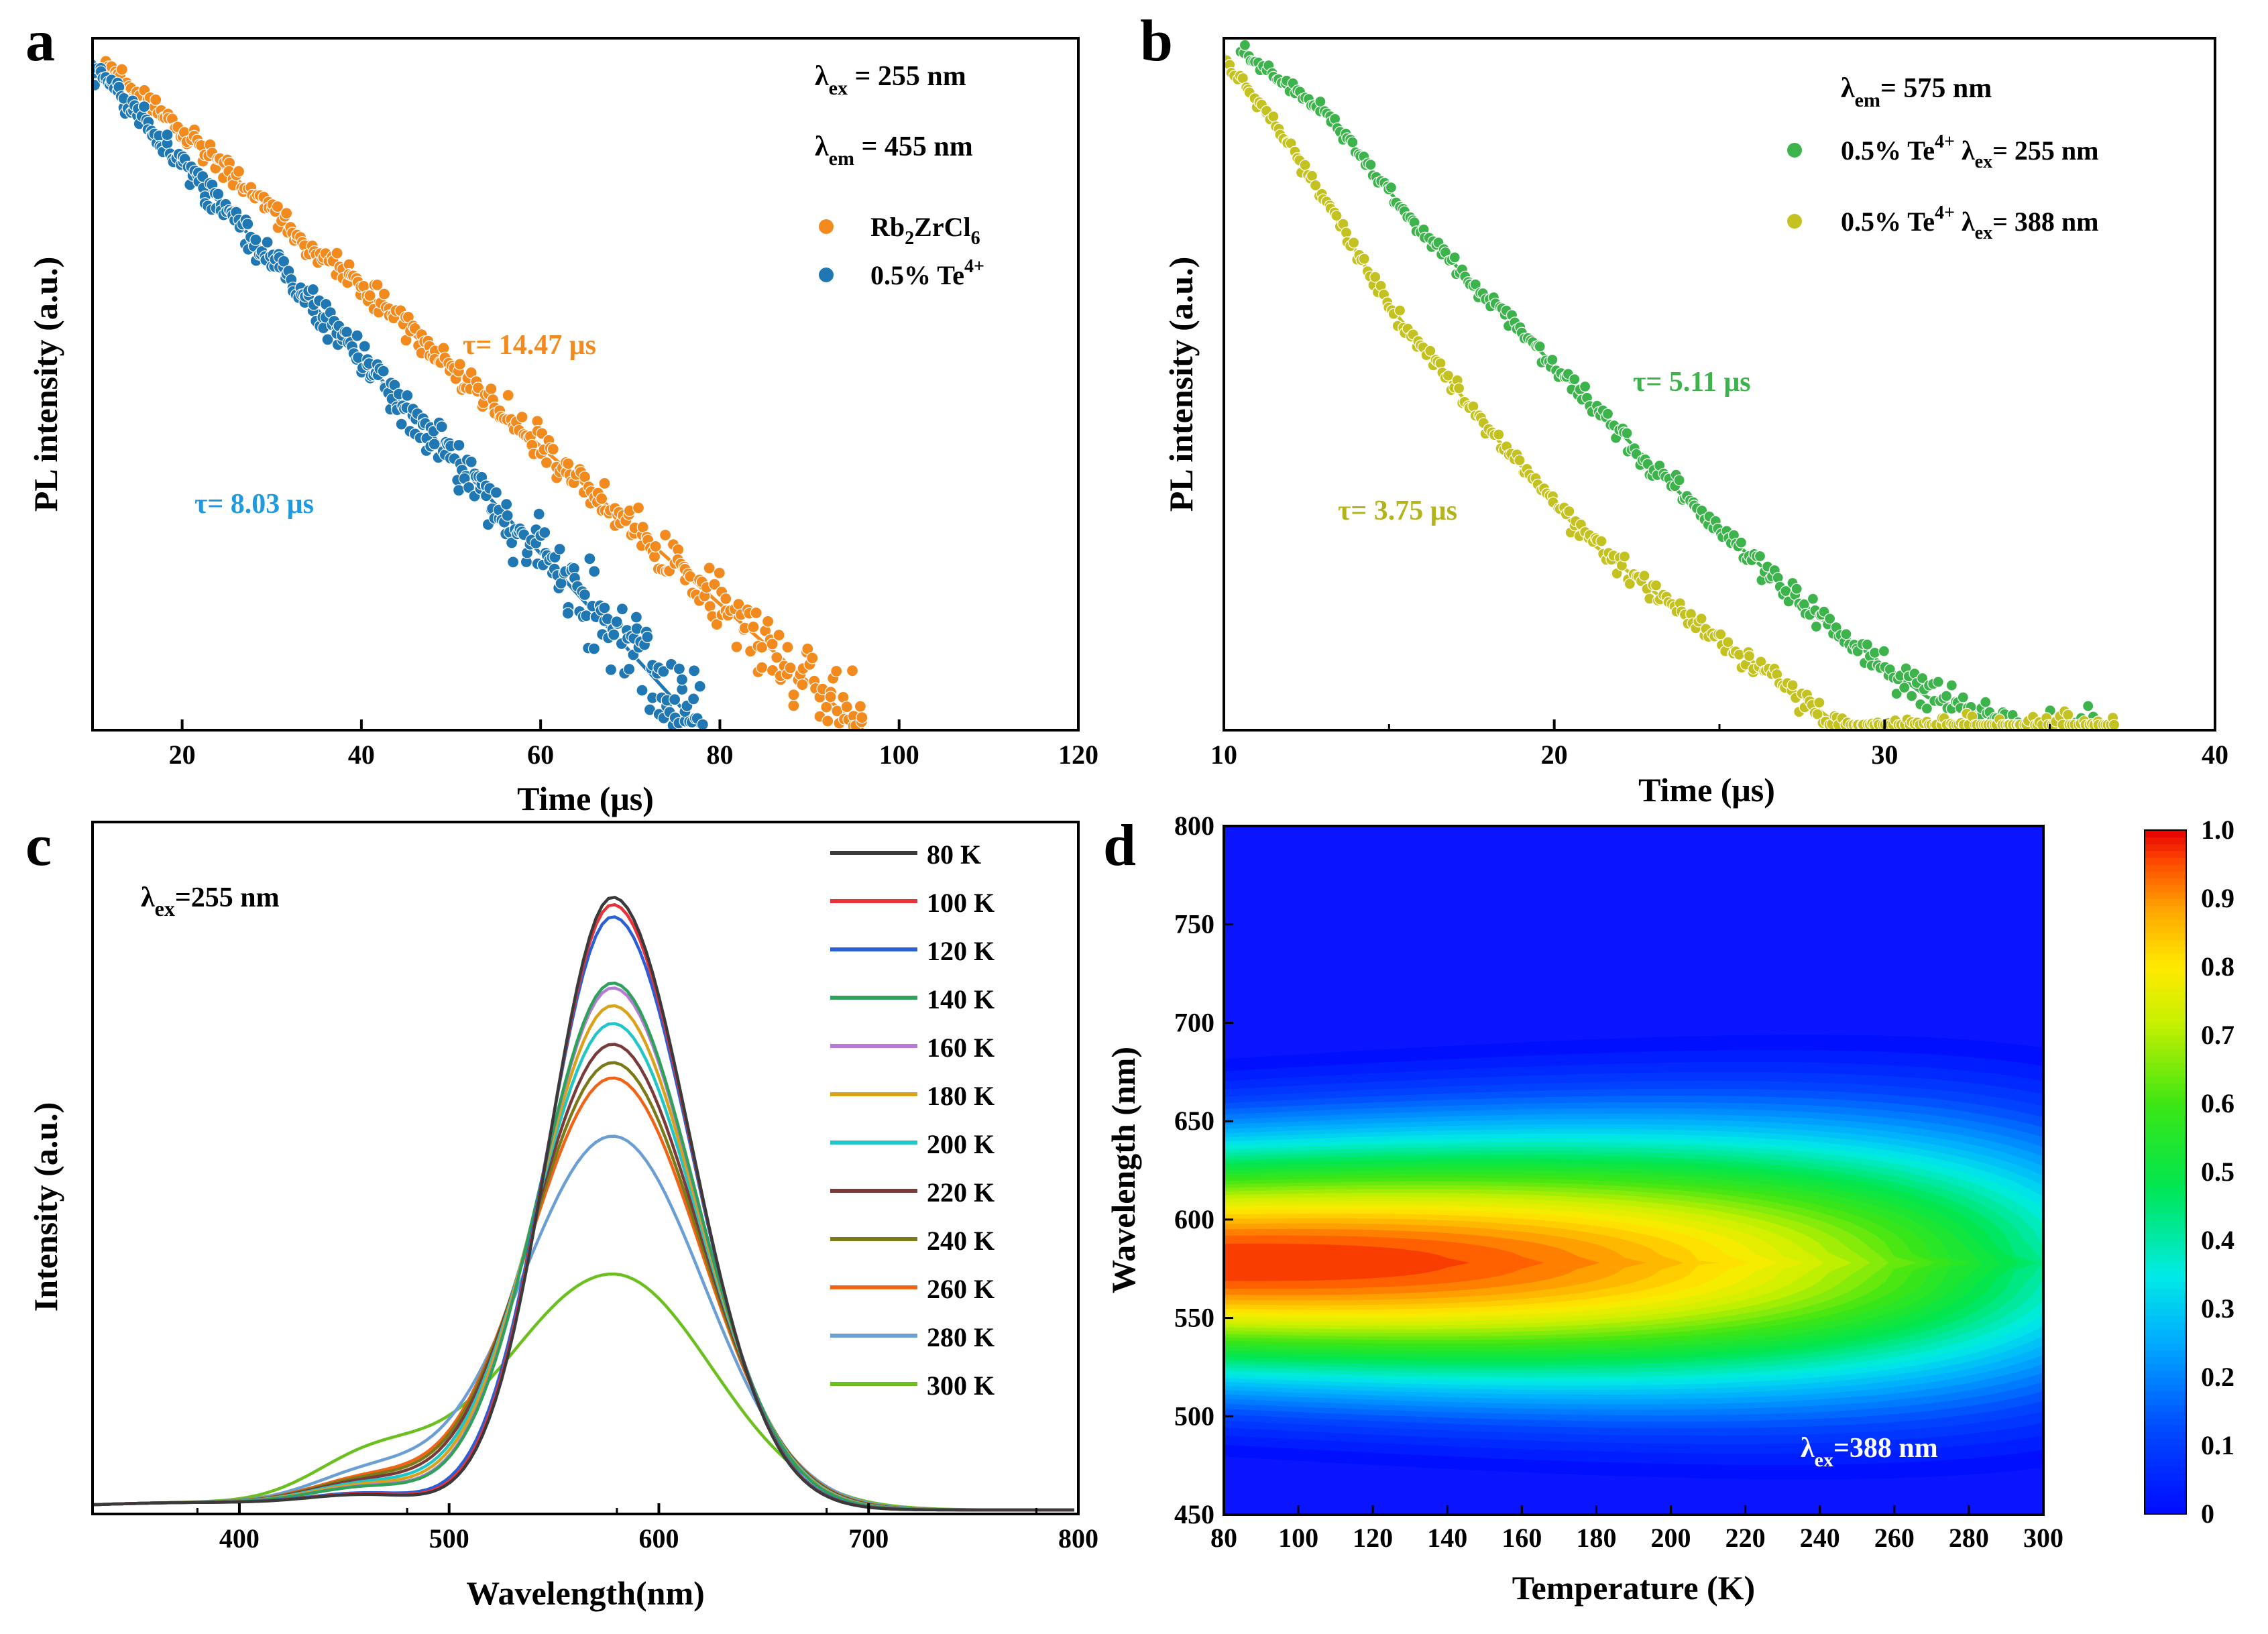  Describe the element at coordinates (530, 345) in the screenshot. I see `tau-label-orange: τ= 14.47 μs` at that location.